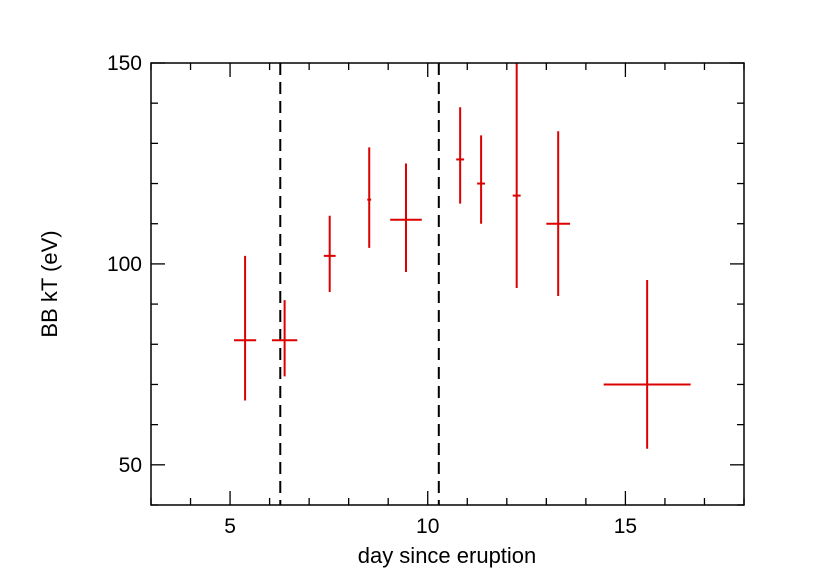 This screenshot has width=817, height=583. I want to click on y-tick-label: 100, so click(124, 264).